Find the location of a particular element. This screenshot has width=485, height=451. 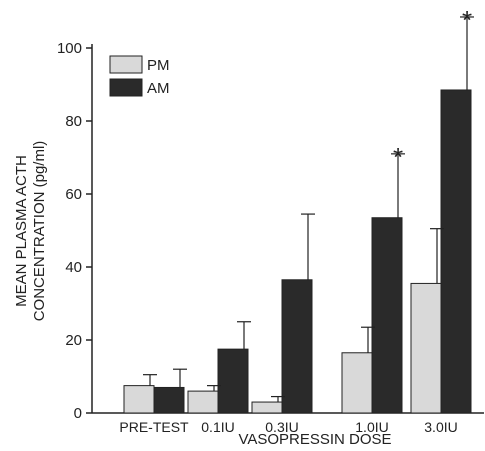

y-axis-title-line-2: CONCENTRATION (pg/ml) is located at coordinates (39, 231).